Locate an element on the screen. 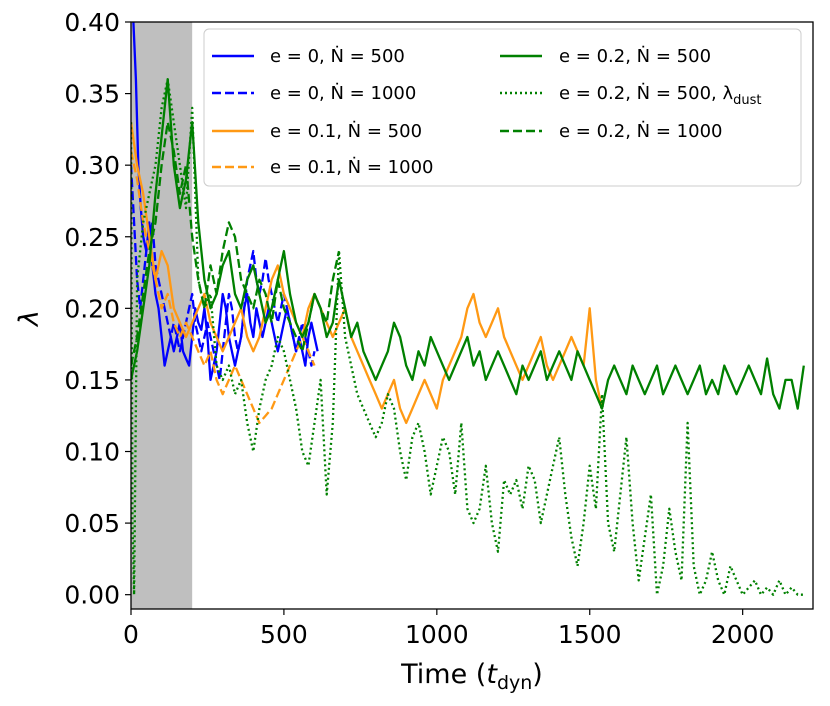 This screenshot has width=830, height=706. x-tick-label: 1500 is located at coordinates (590, 634).